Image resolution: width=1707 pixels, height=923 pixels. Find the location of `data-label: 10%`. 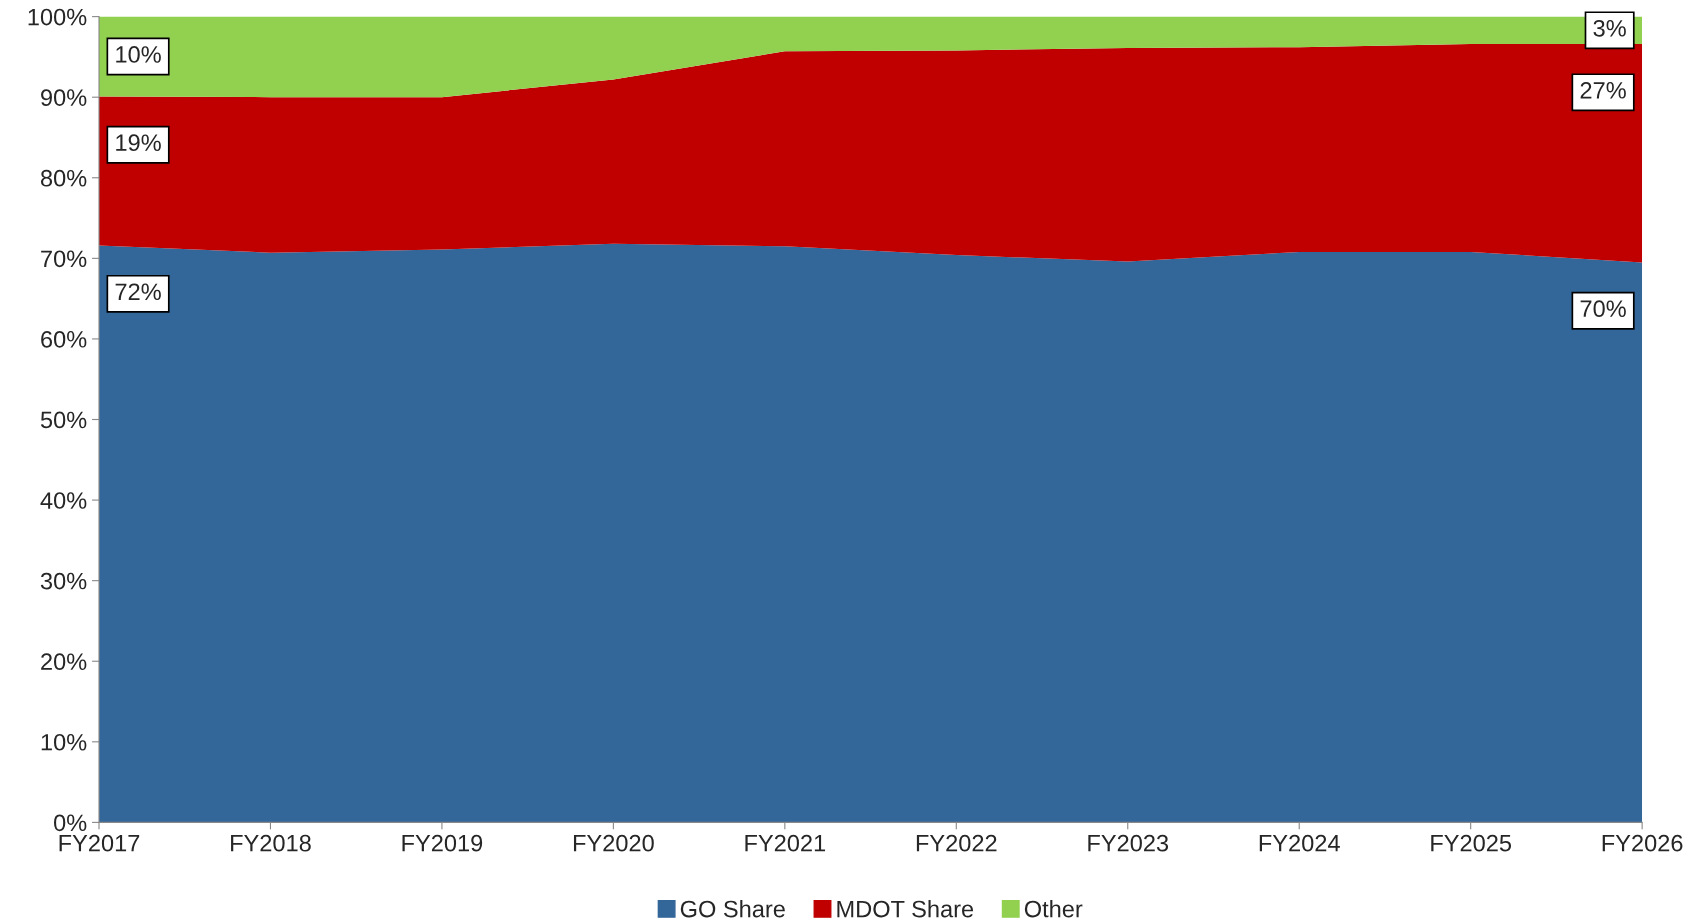

data-label: 10% is located at coordinates (138, 54).